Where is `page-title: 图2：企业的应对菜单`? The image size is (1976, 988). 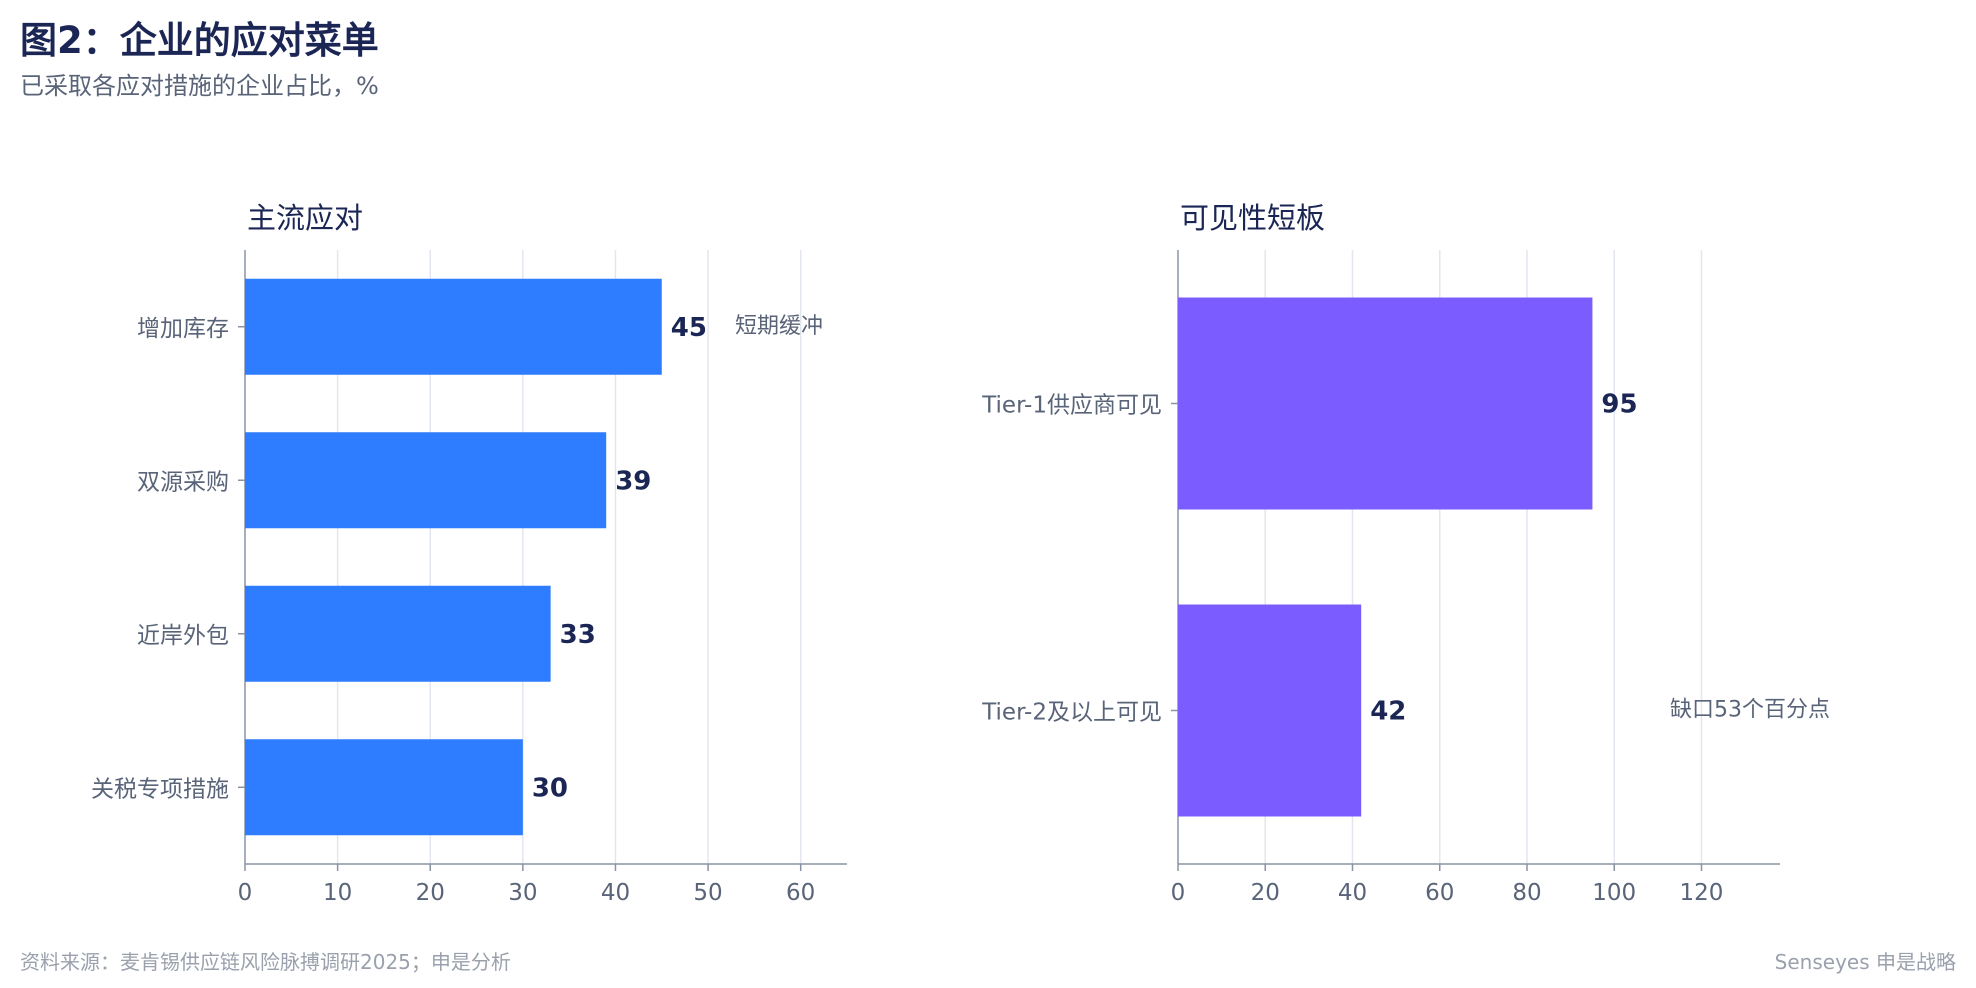
page-title: 图2：企业的应对菜单 is located at coordinates (199, 40).